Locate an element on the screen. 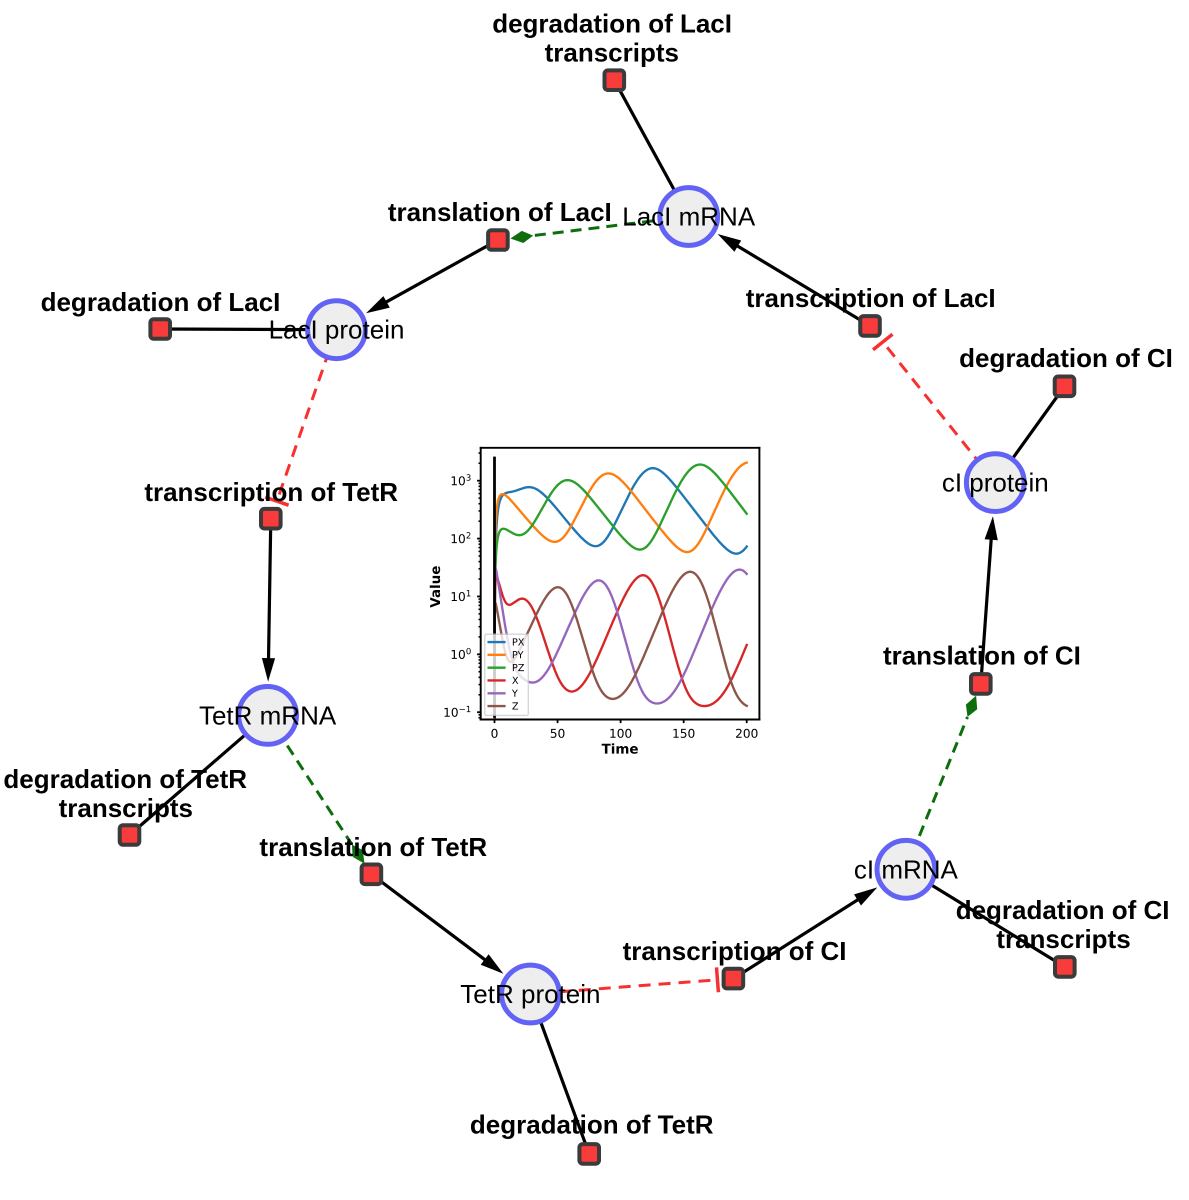 The width and height of the screenshot is (1189, 1200). svg-text: LacI mRNA is located at coordinates (689, 217).